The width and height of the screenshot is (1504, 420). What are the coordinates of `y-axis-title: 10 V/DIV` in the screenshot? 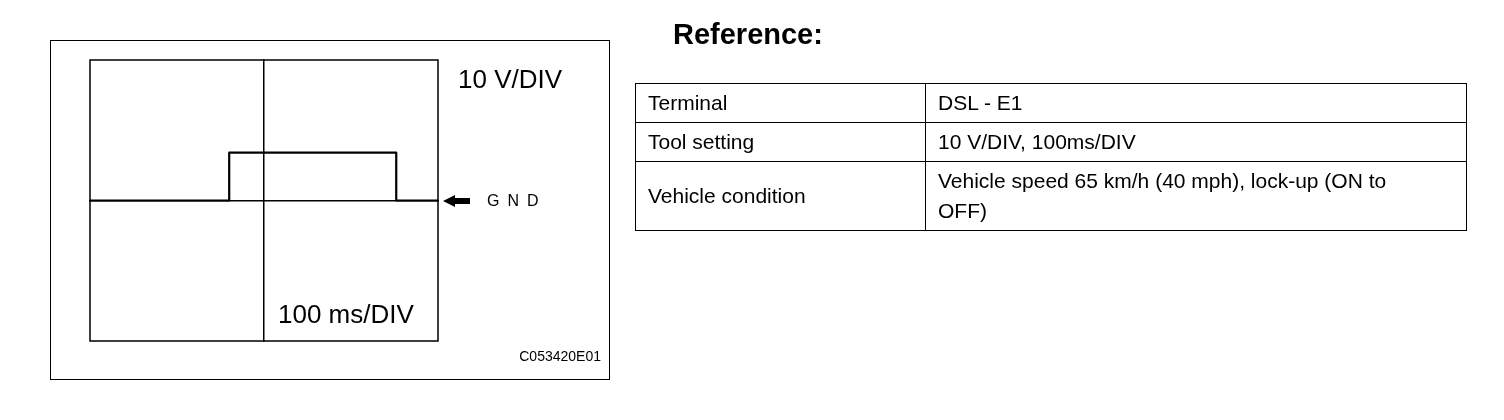 It's located at (510, 79).